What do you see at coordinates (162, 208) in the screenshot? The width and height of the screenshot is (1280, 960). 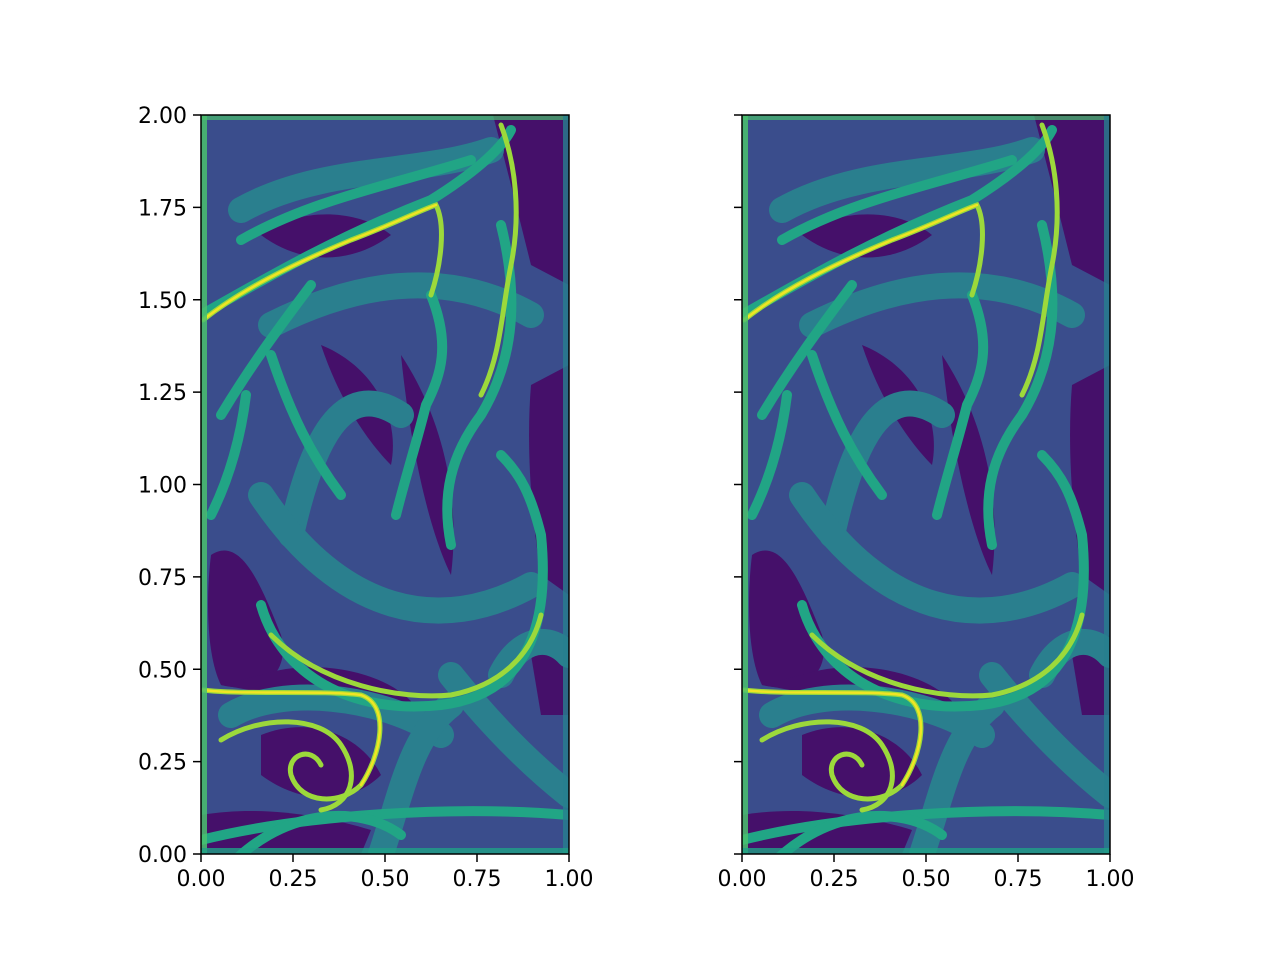 I see `left-ytick-label: 1.75` at bounding box center [162, 208].